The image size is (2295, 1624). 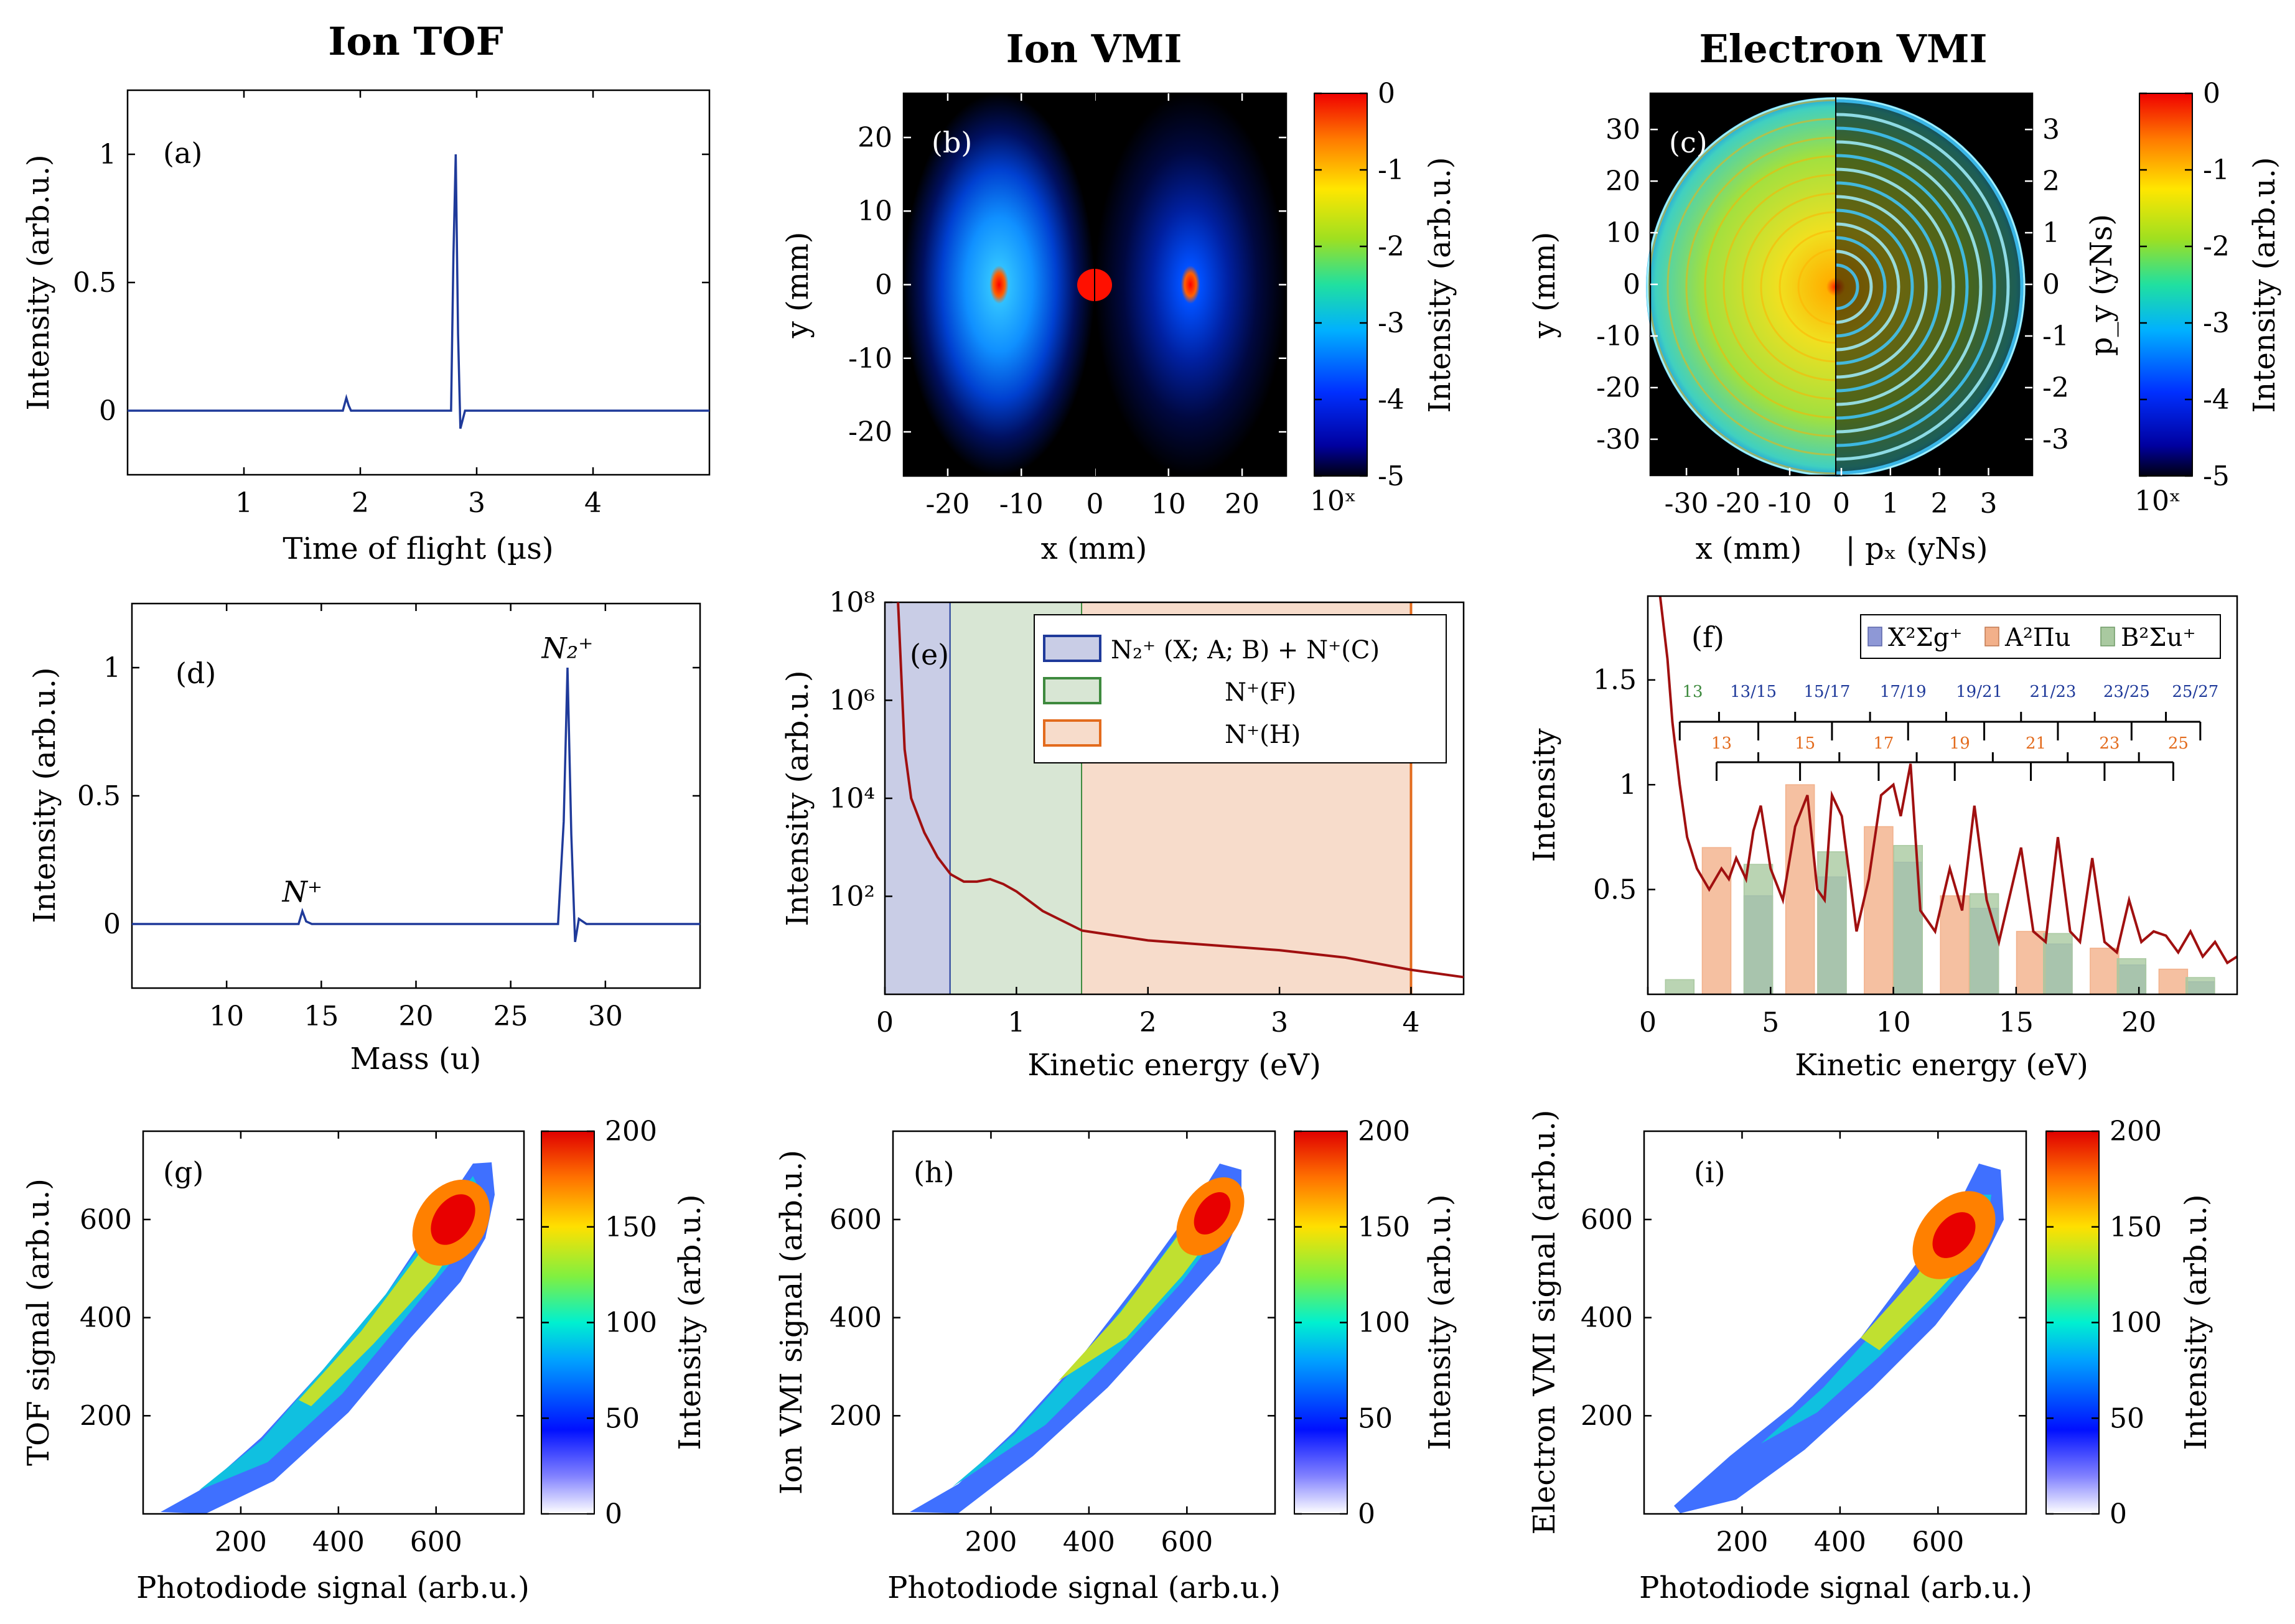 What do you see at coordinates (1386, 94) in the screenshot?
I see `colorbar-tick-label: 0` at bounding box center [1386, 94].